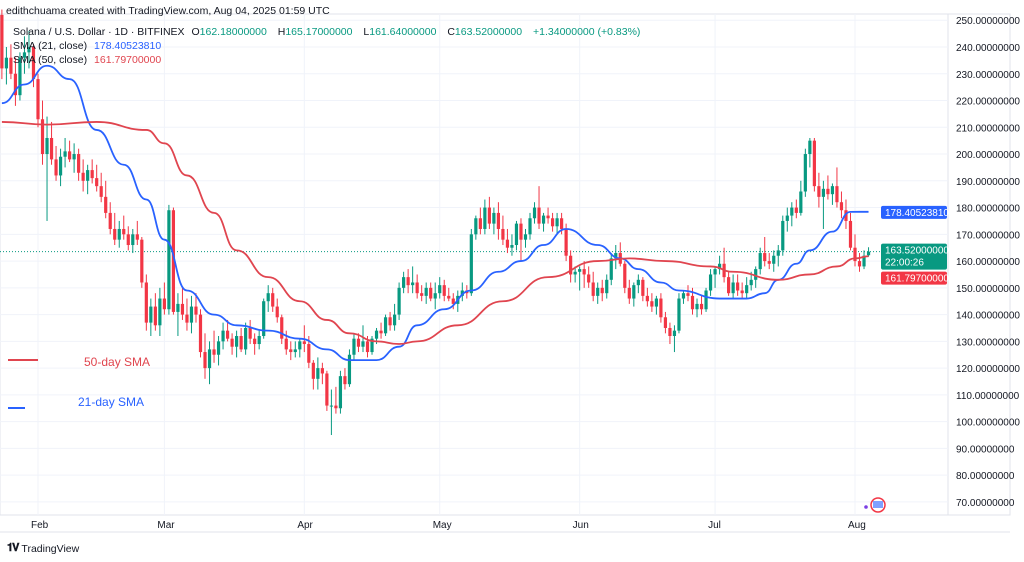  I want to click on event-dot, so click(866, 507).